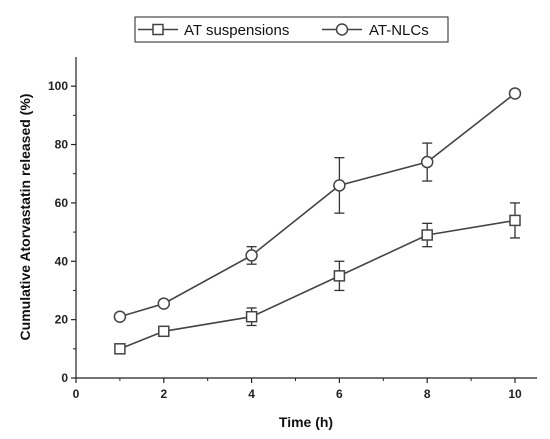 This screenshot has height=439, width=550. Describe the element at coordinates (62, 232) in the screenshot. I see `y-ticks: 0 20 40 60 80 100` at that location.